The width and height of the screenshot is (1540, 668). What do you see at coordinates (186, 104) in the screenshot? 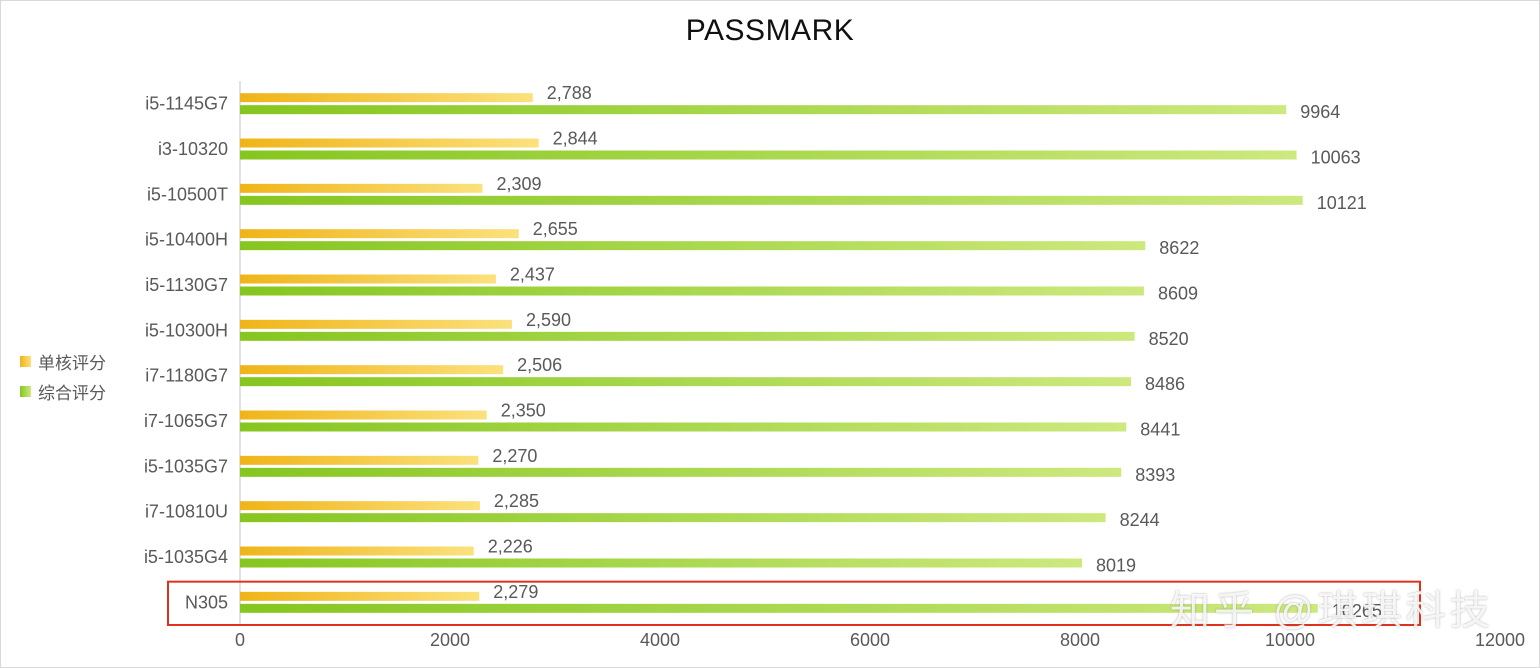
I see `category-label: i5-1145G7` at bounding box center [186, 104].